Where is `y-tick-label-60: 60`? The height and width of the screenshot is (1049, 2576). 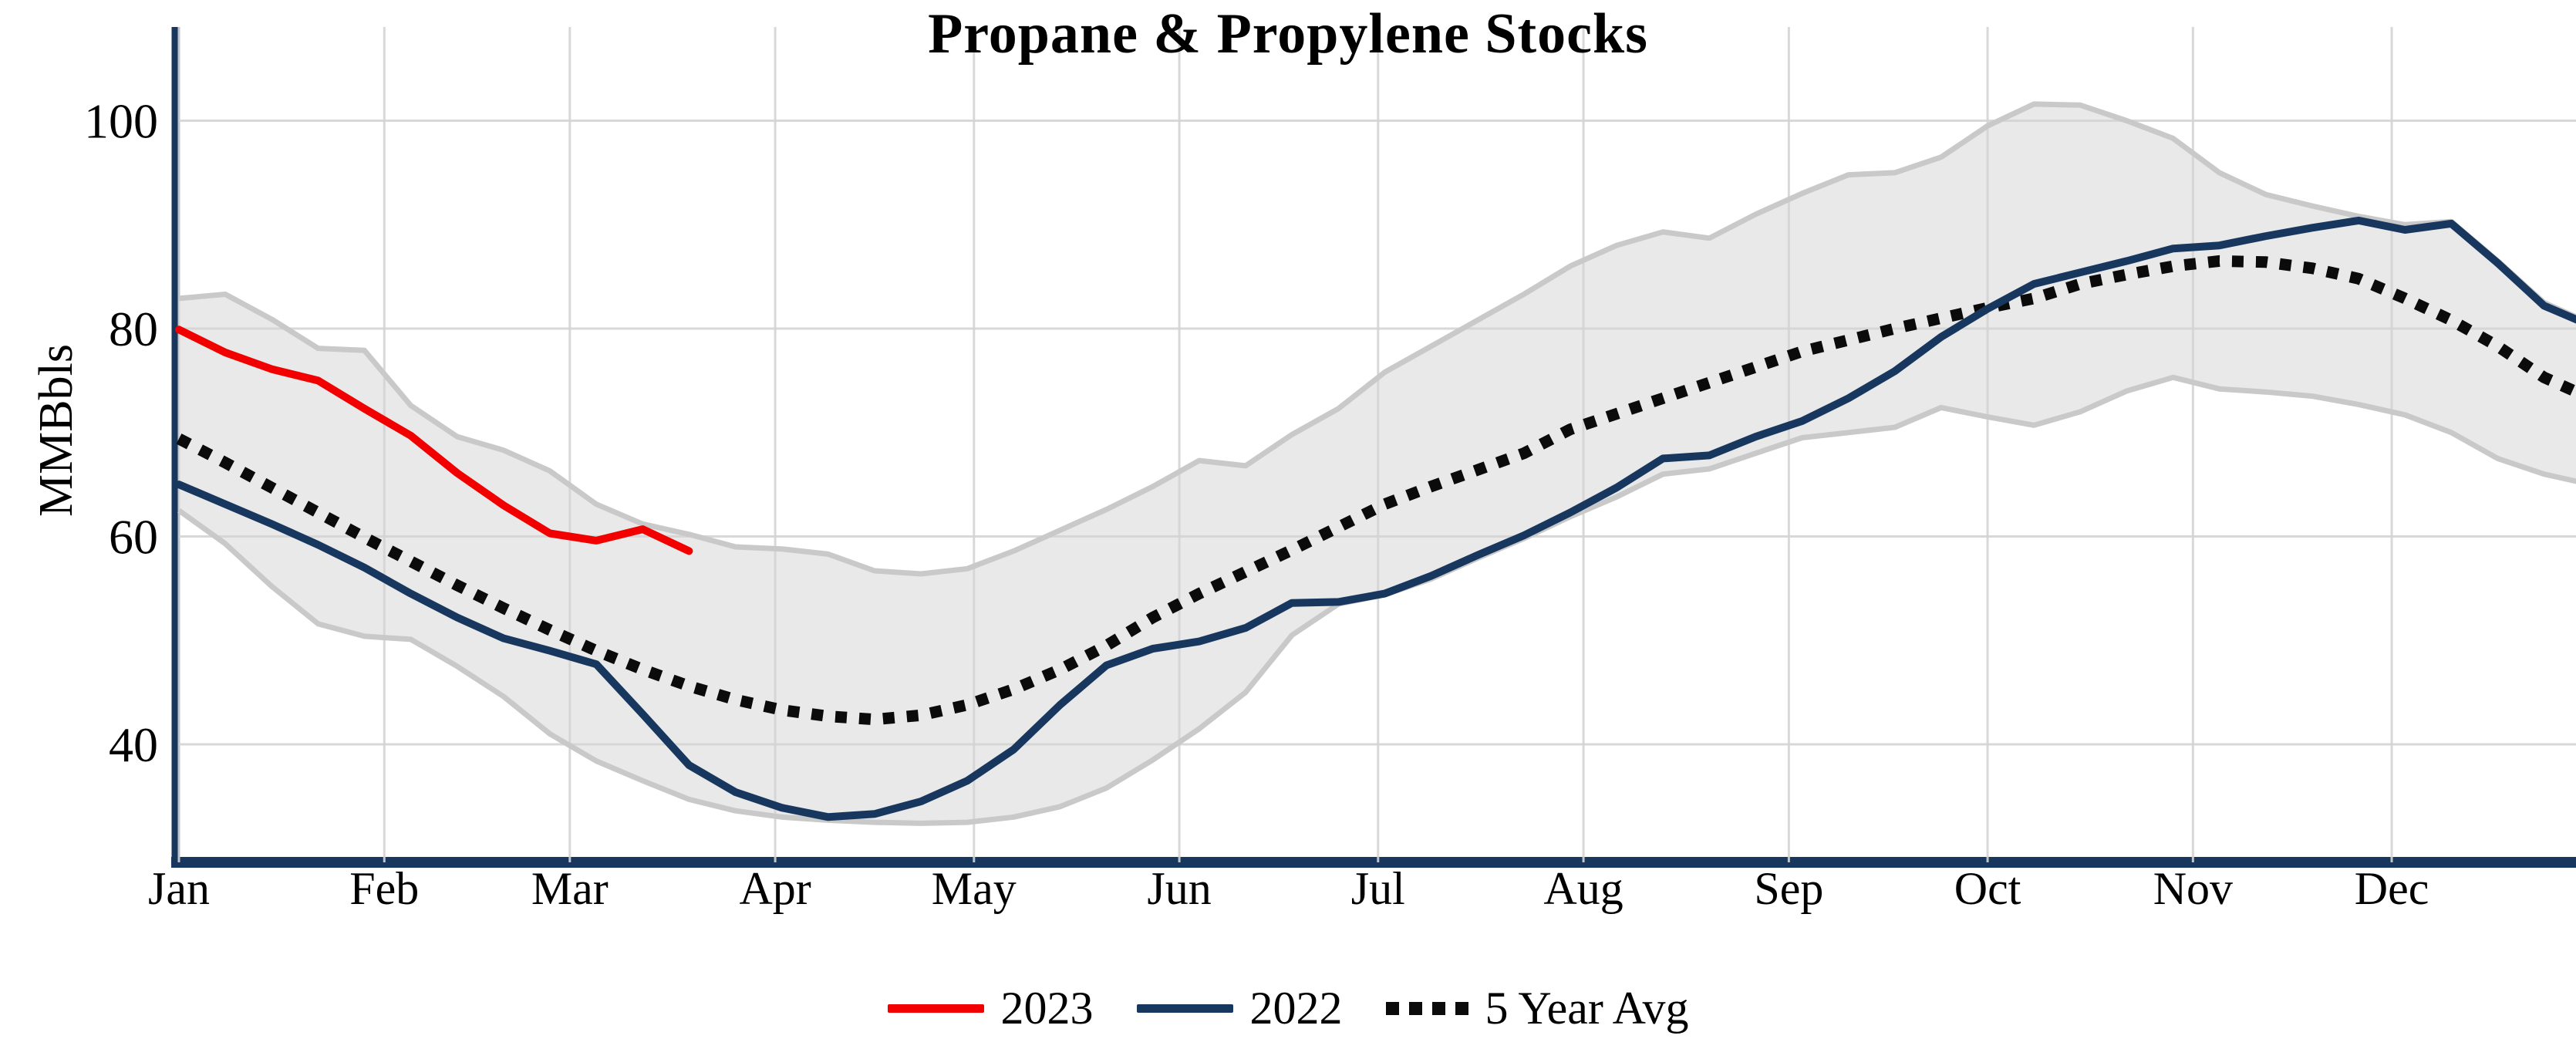 y-tick-label-60: 60 is located at coordinates (133, 537).